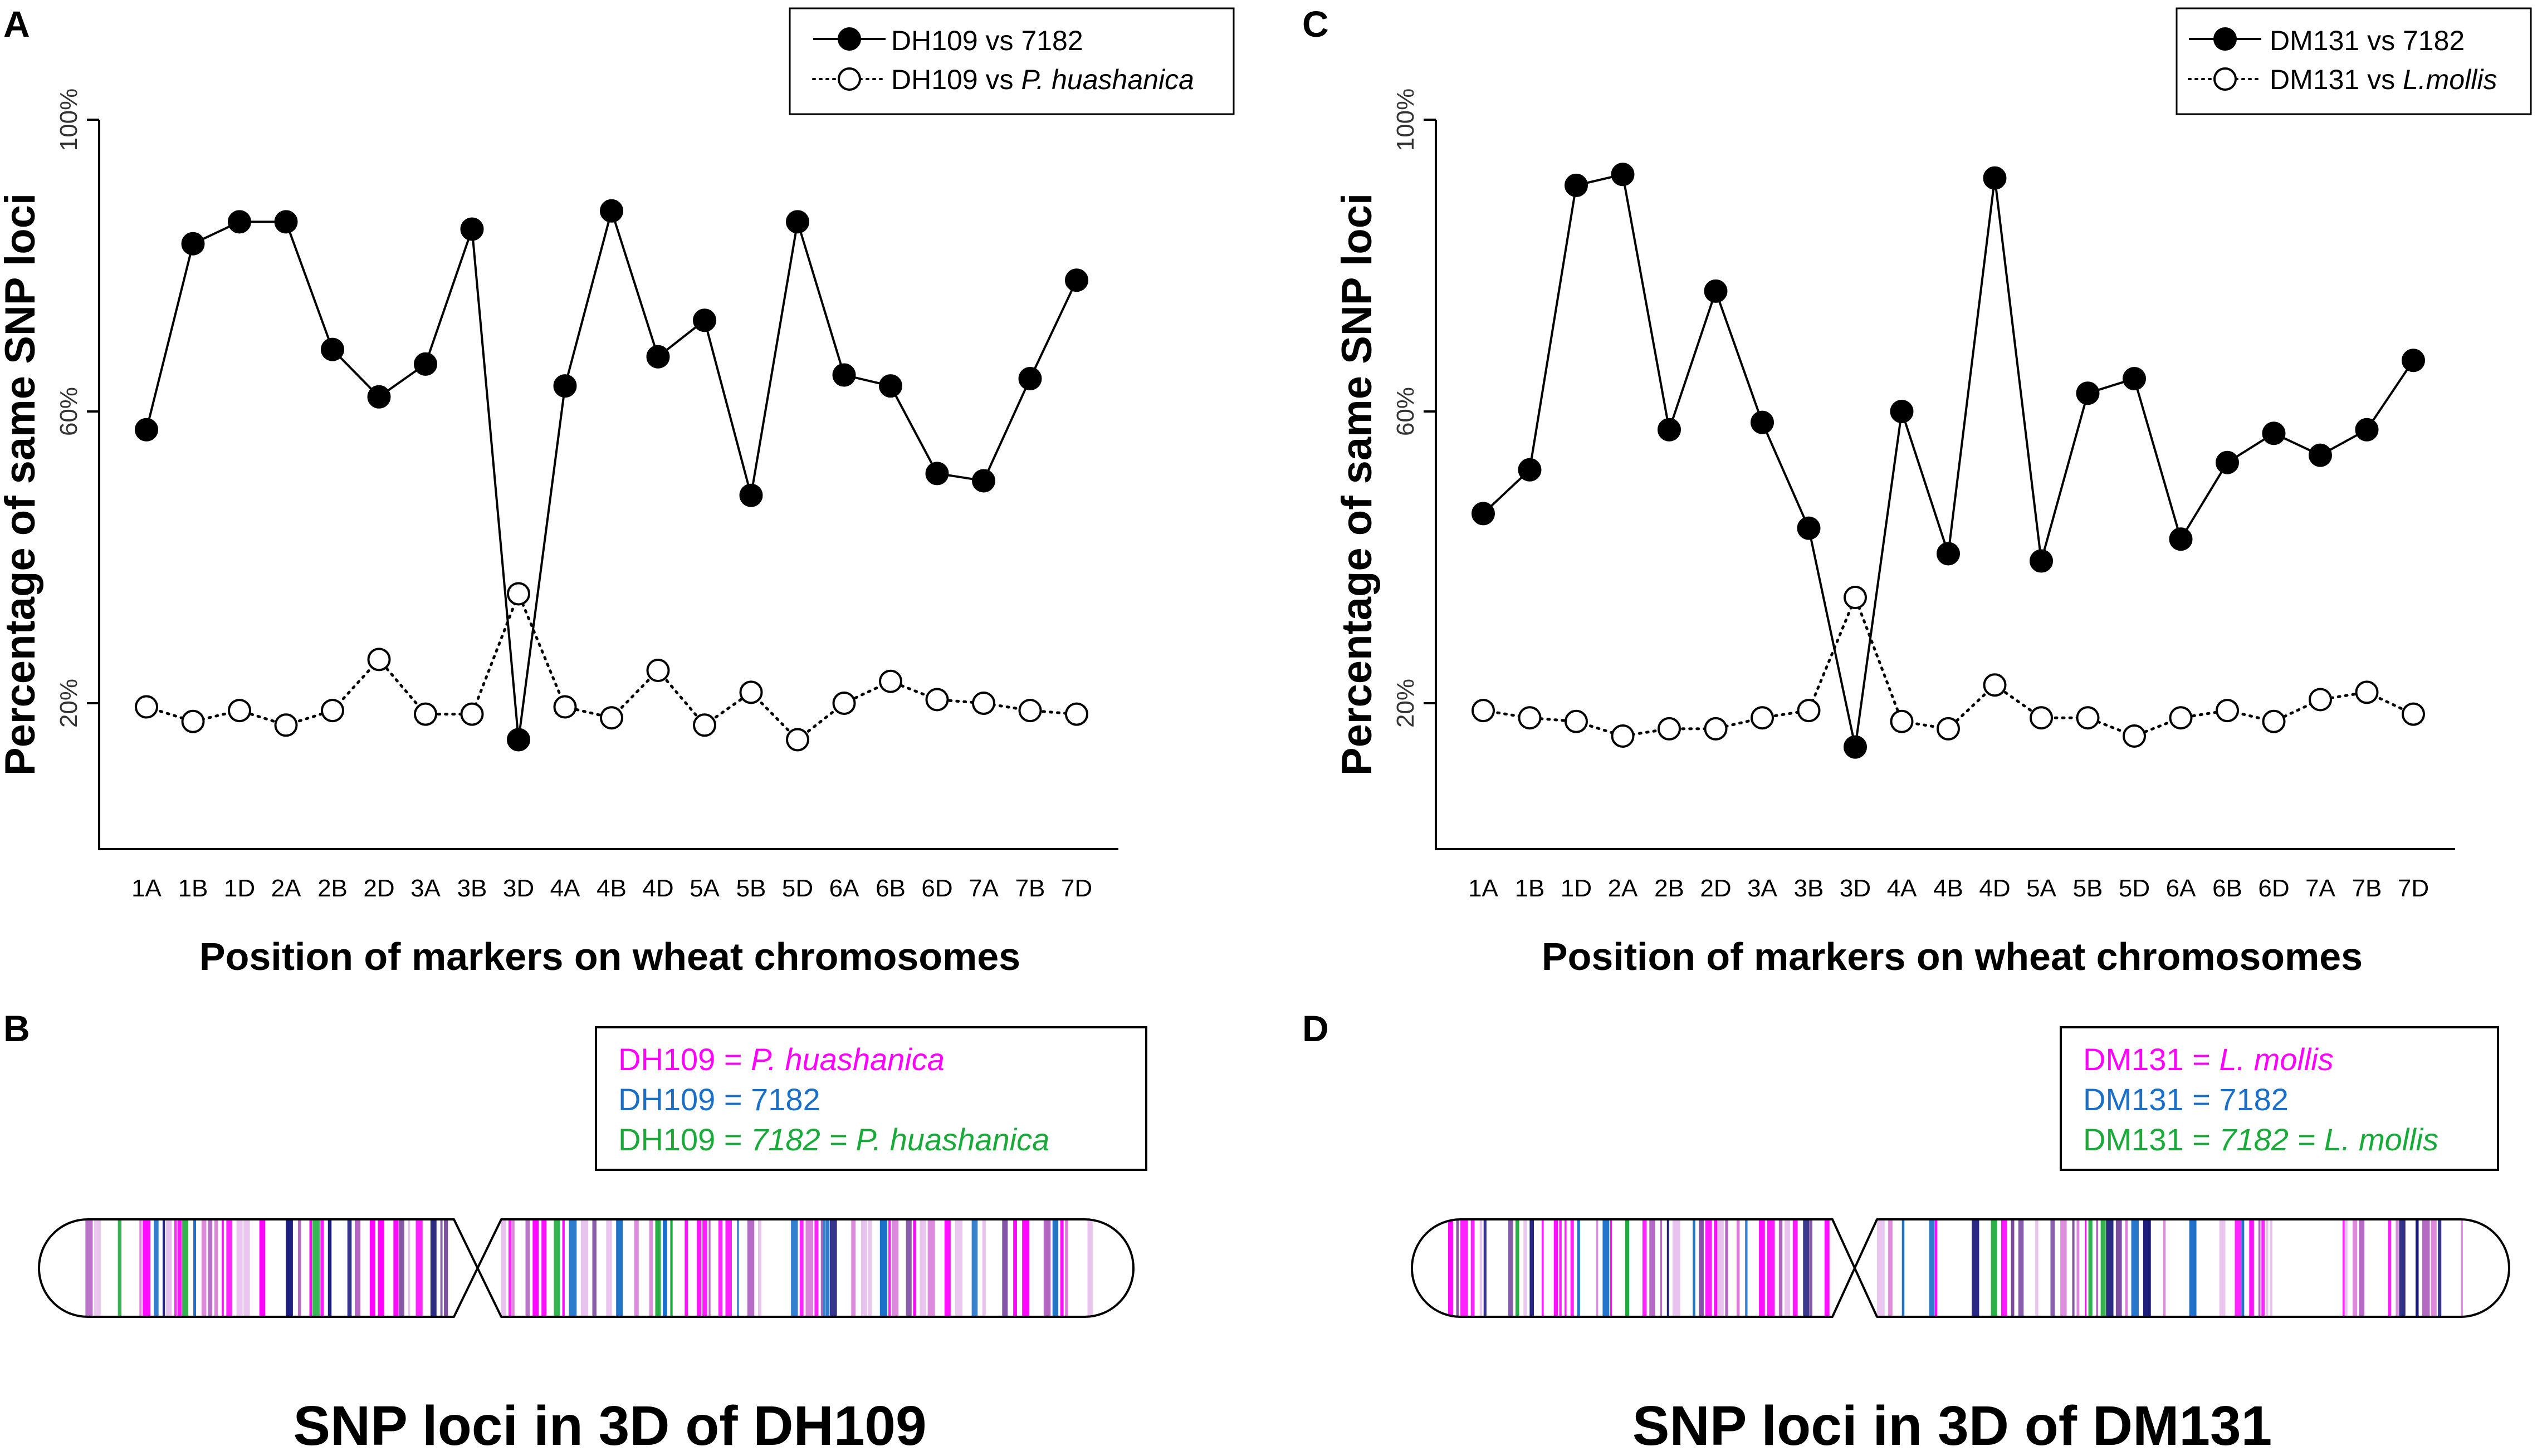  What do you see at coordinates (797, 888) in the screenshot?
I see `x-tick-label-5D: 5D` at bounding box center [797, 888].